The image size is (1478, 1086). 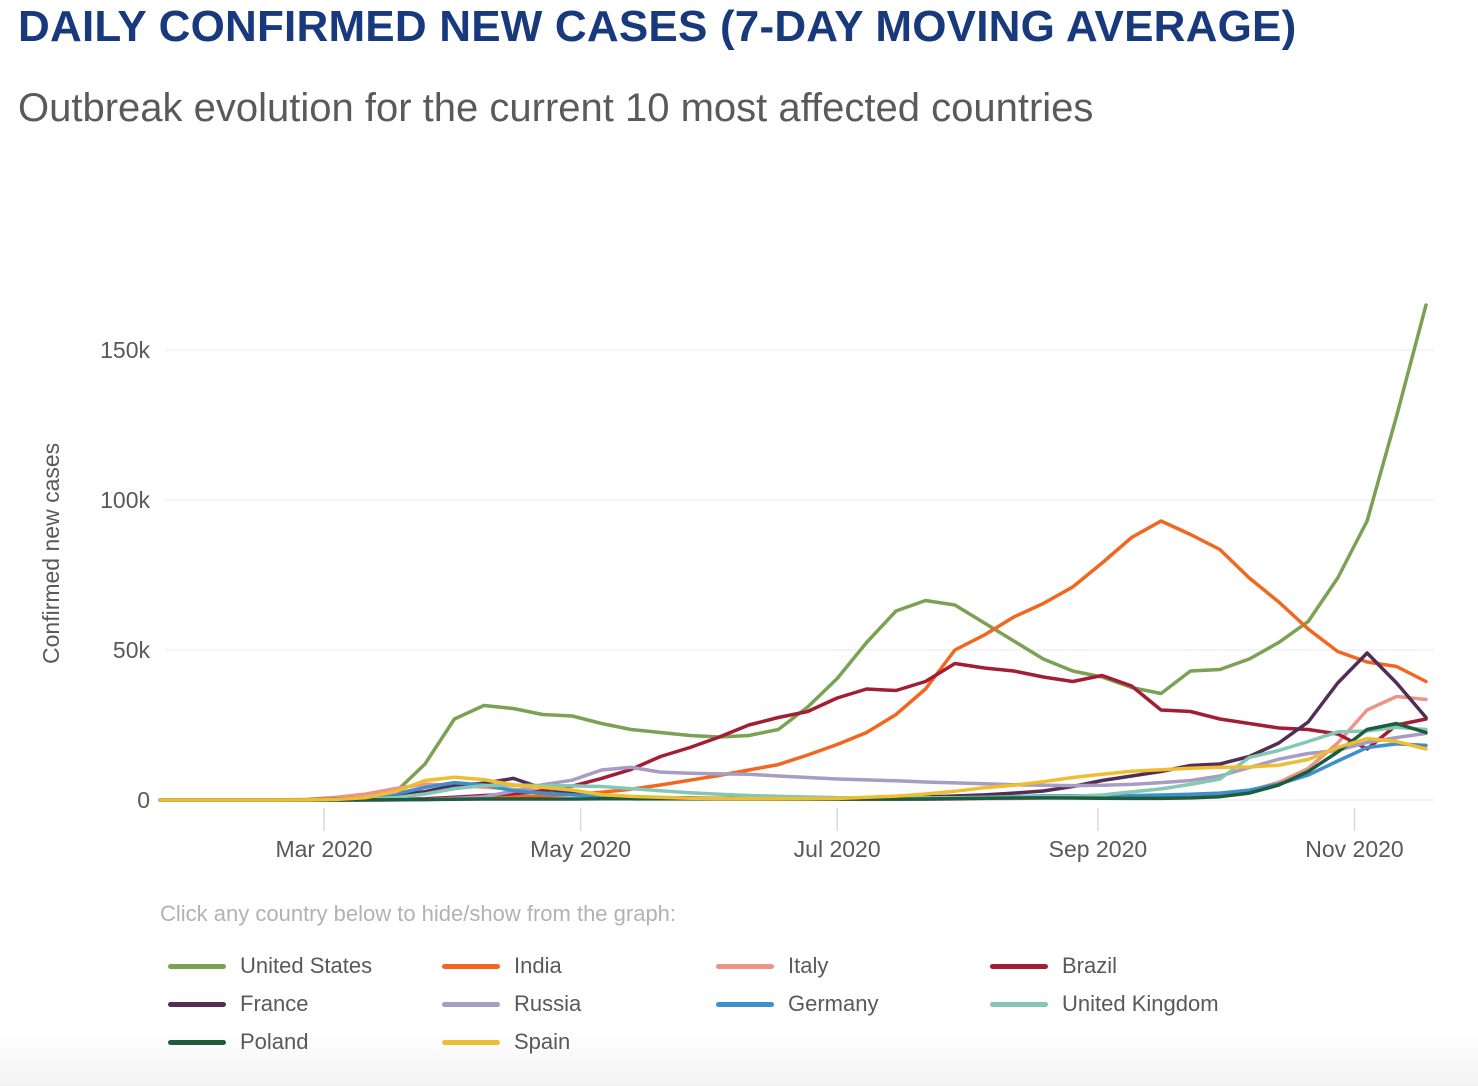 I want to click on legend-item-united-states: United States, so click(x=305, y=965).